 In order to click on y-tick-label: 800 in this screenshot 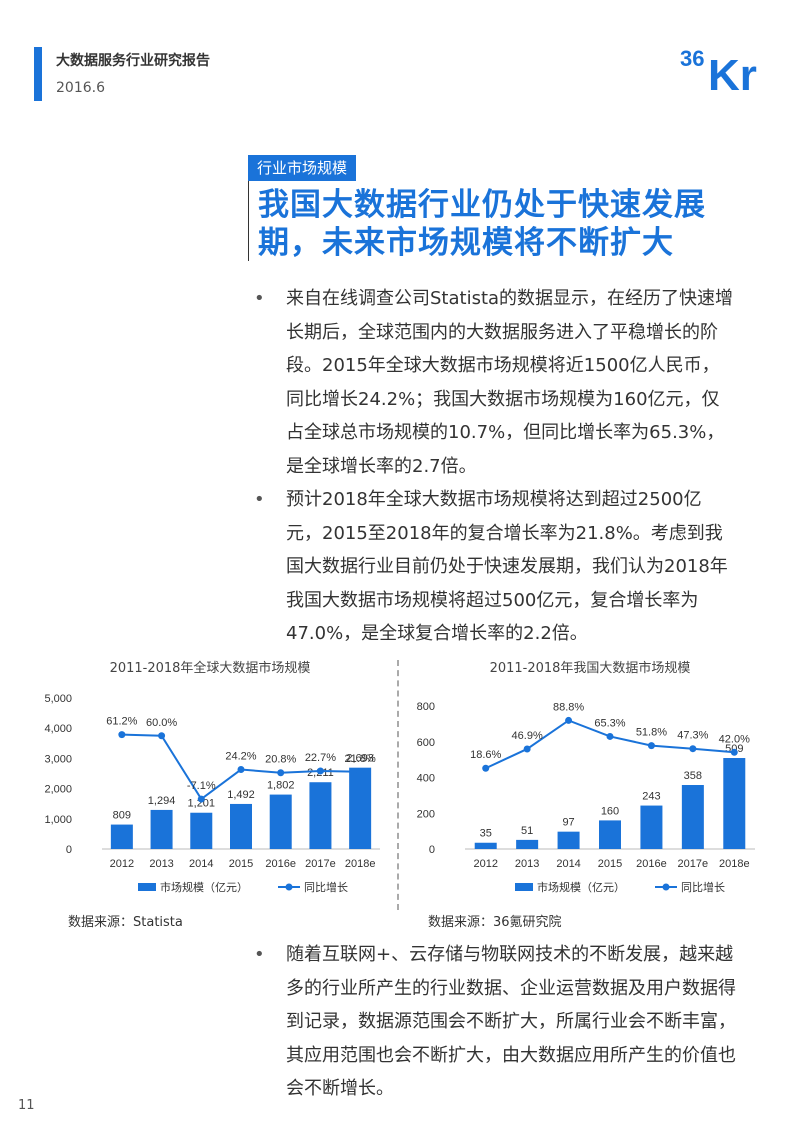, I will do `click(426, 707)`.